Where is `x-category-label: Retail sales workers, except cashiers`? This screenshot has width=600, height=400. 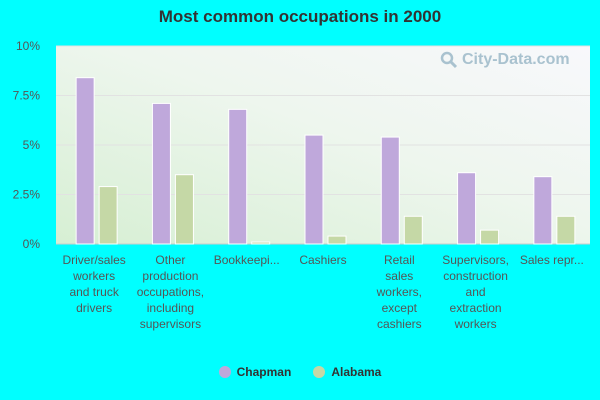
x-category-label: Retail sales workers, except cashiers is located at coordinates (399, 292).